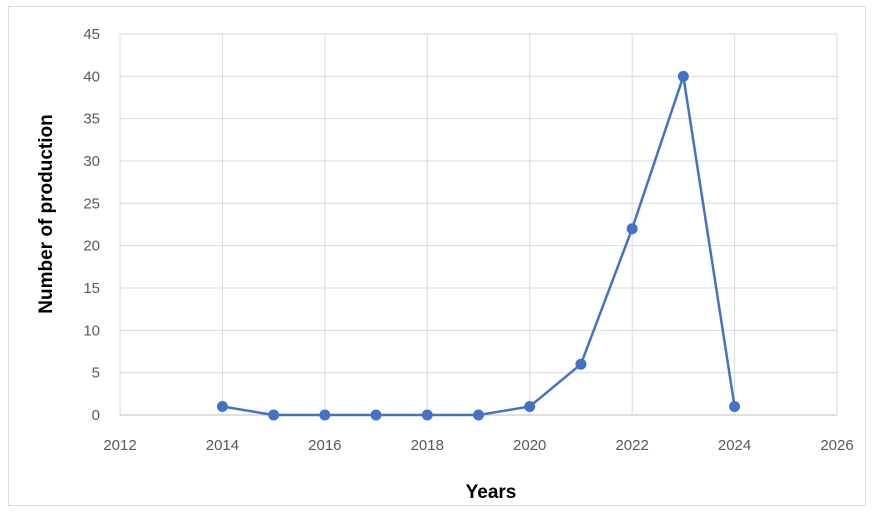 Image resolution: width=876 pixels, height=515 pixels. Describe the element at coordinates (91, 225) in the screenshot. I see `y-axis-ticks: 0 5 10 15 20 25 30 35 40 45` at that location.